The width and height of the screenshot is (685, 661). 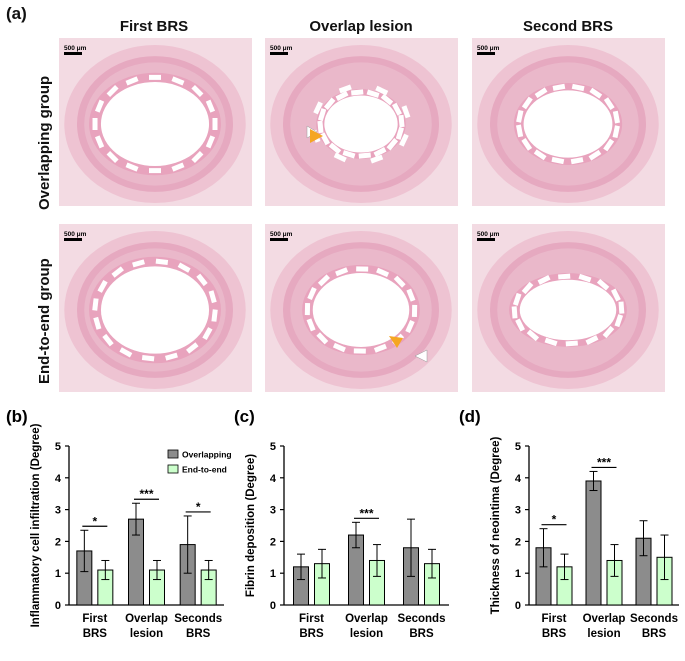 I want to click on histology-image-overlapping-overlap: 500 μm, so click(x=361, y=122).